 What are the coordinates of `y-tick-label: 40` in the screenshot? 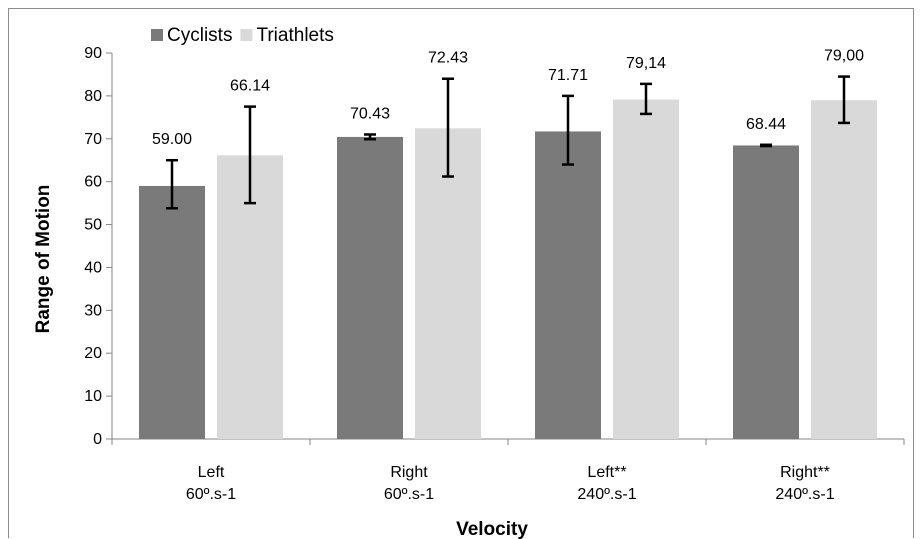 It's located at (93, 267).